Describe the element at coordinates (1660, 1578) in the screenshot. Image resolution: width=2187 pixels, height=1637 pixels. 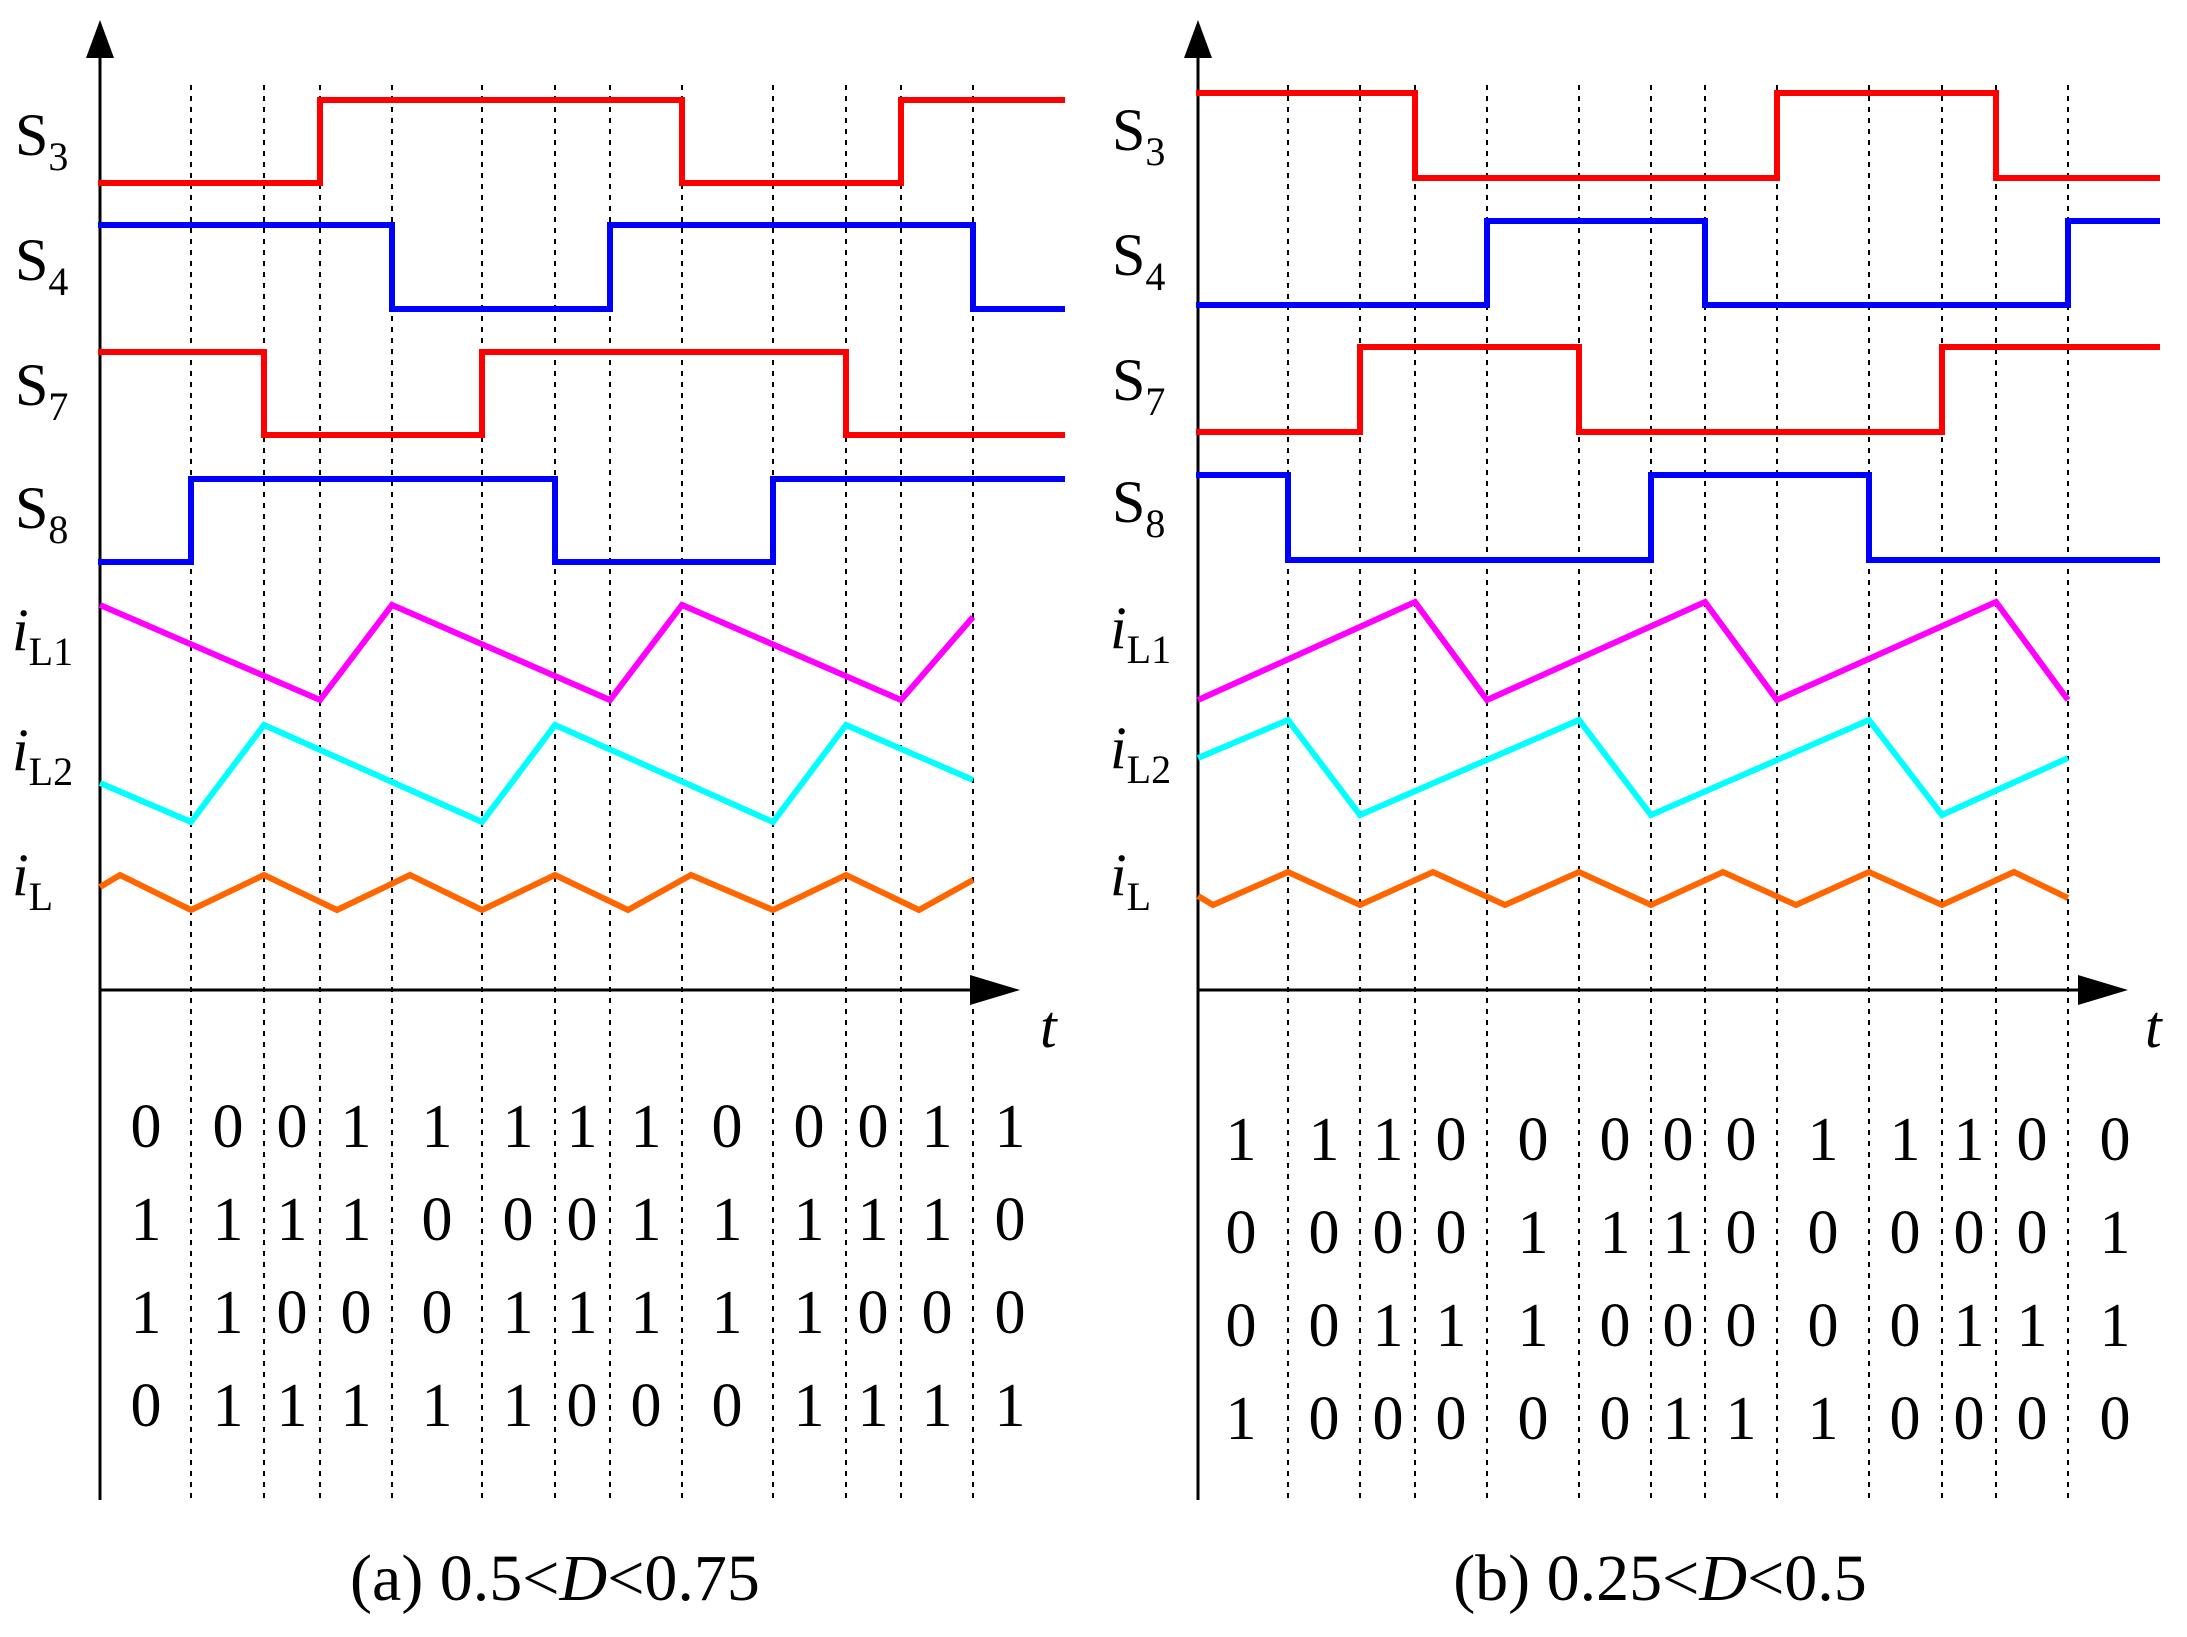
I see `panel-b-caption: (b) 0.25<D<0.5` at that location.